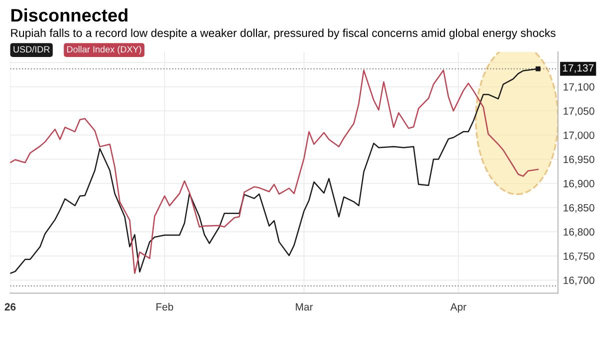 This screenshot has width=600, height=337. I want to click on x-tick-label: 26, so click(10, 307).